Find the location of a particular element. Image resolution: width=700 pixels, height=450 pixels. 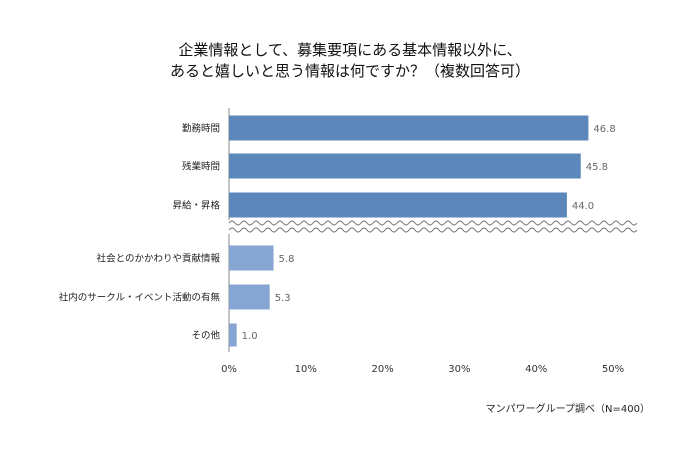

x-tick-label-1: 0% is located at coordinates (229, 369).